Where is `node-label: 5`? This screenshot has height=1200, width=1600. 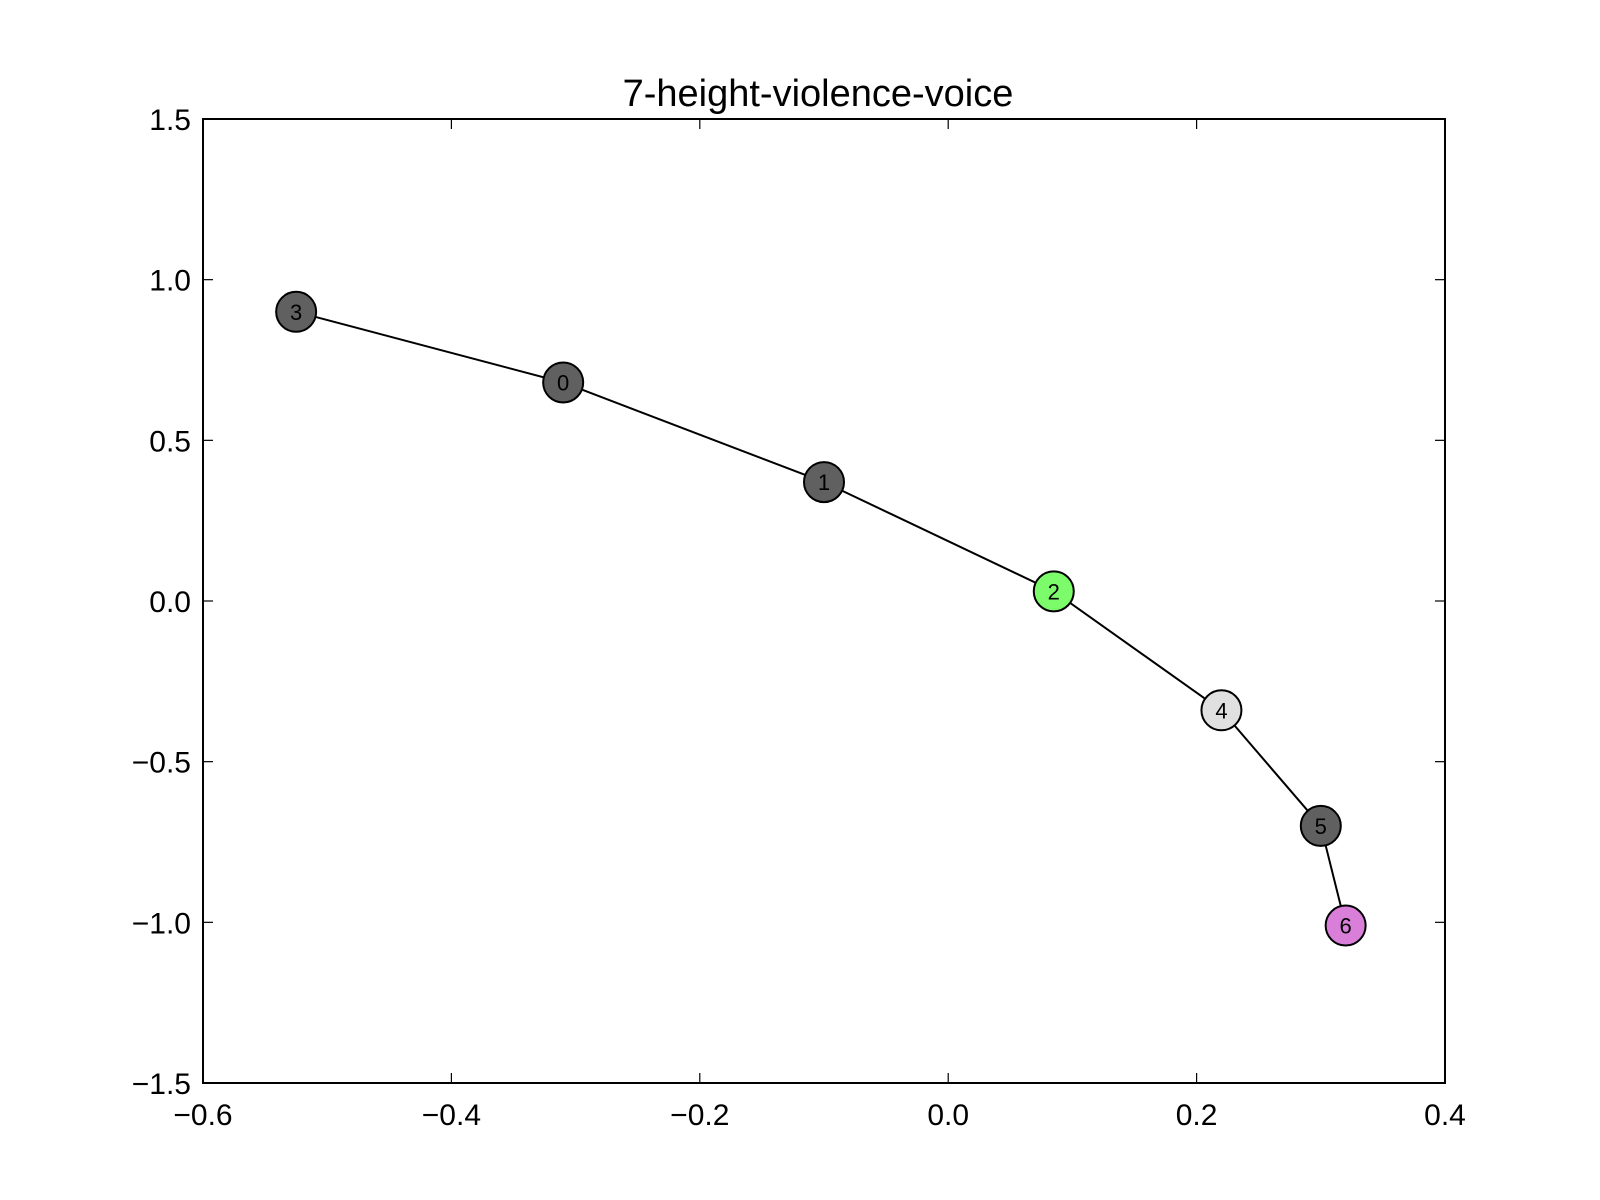 node-label: 5 is located at coordinates (1321, 826).